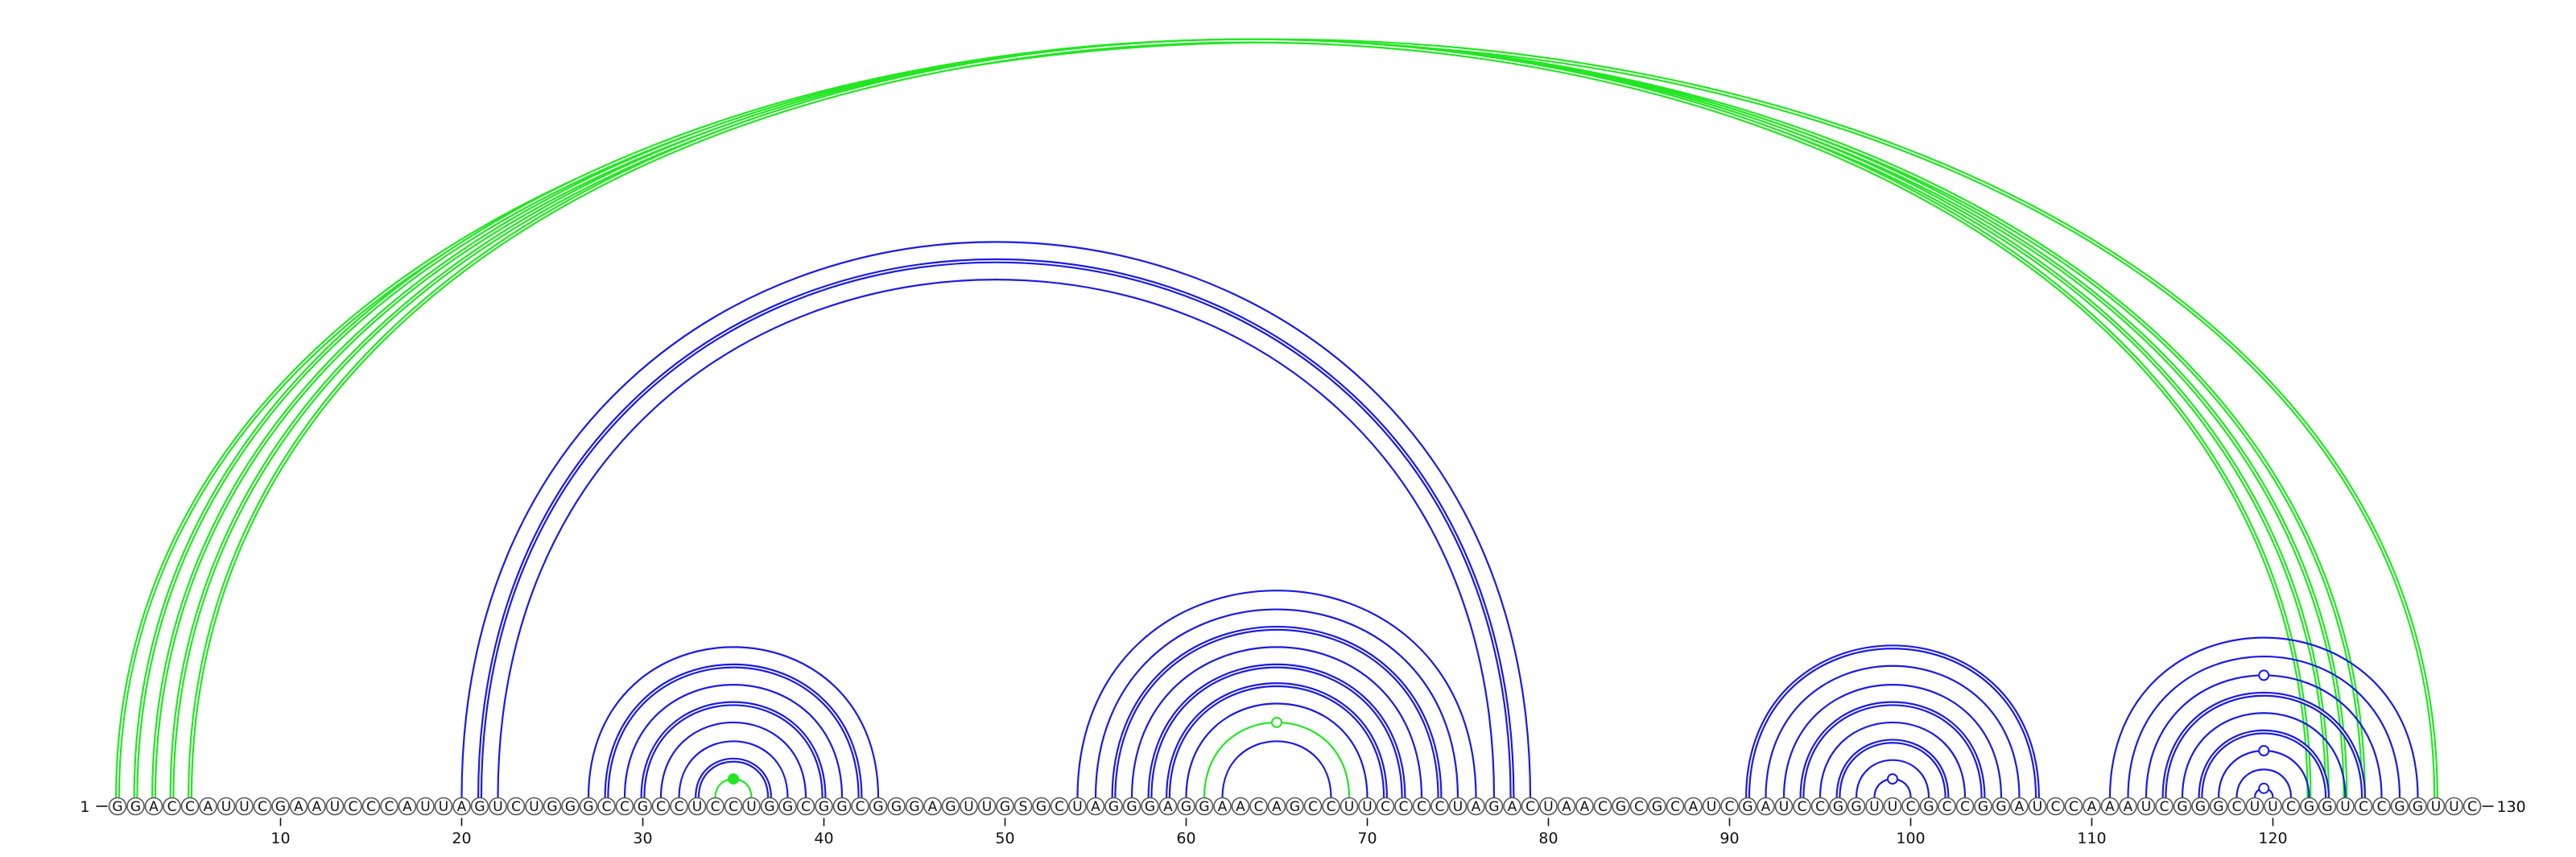  Describe the element at coordinates (1367, 832) in the screenshot. I see `position-tick: 70` at that location.